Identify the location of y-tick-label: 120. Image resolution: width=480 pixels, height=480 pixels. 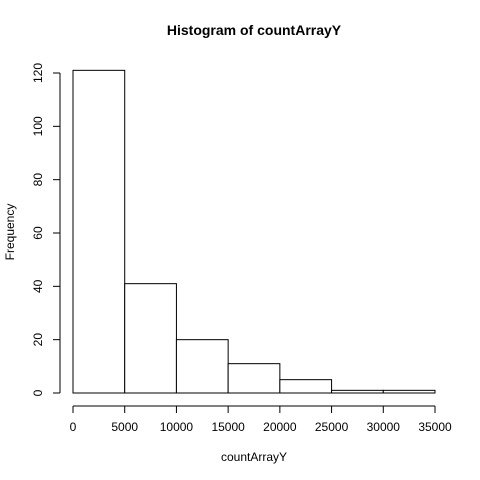
(38, 73).